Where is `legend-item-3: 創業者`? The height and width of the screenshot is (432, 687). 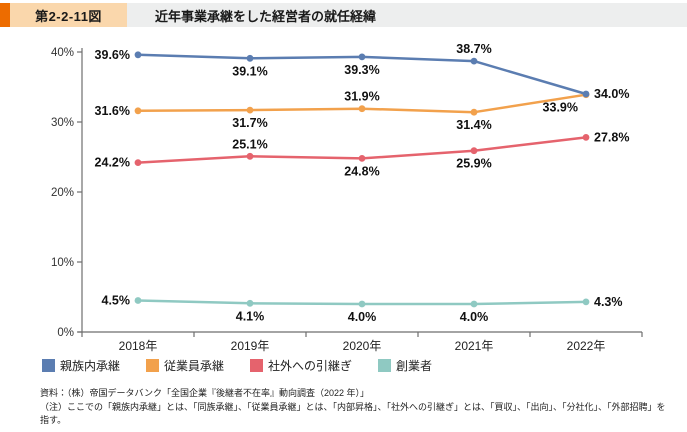 legend-item-3: 創業者 is located at coordinates (405, 365).